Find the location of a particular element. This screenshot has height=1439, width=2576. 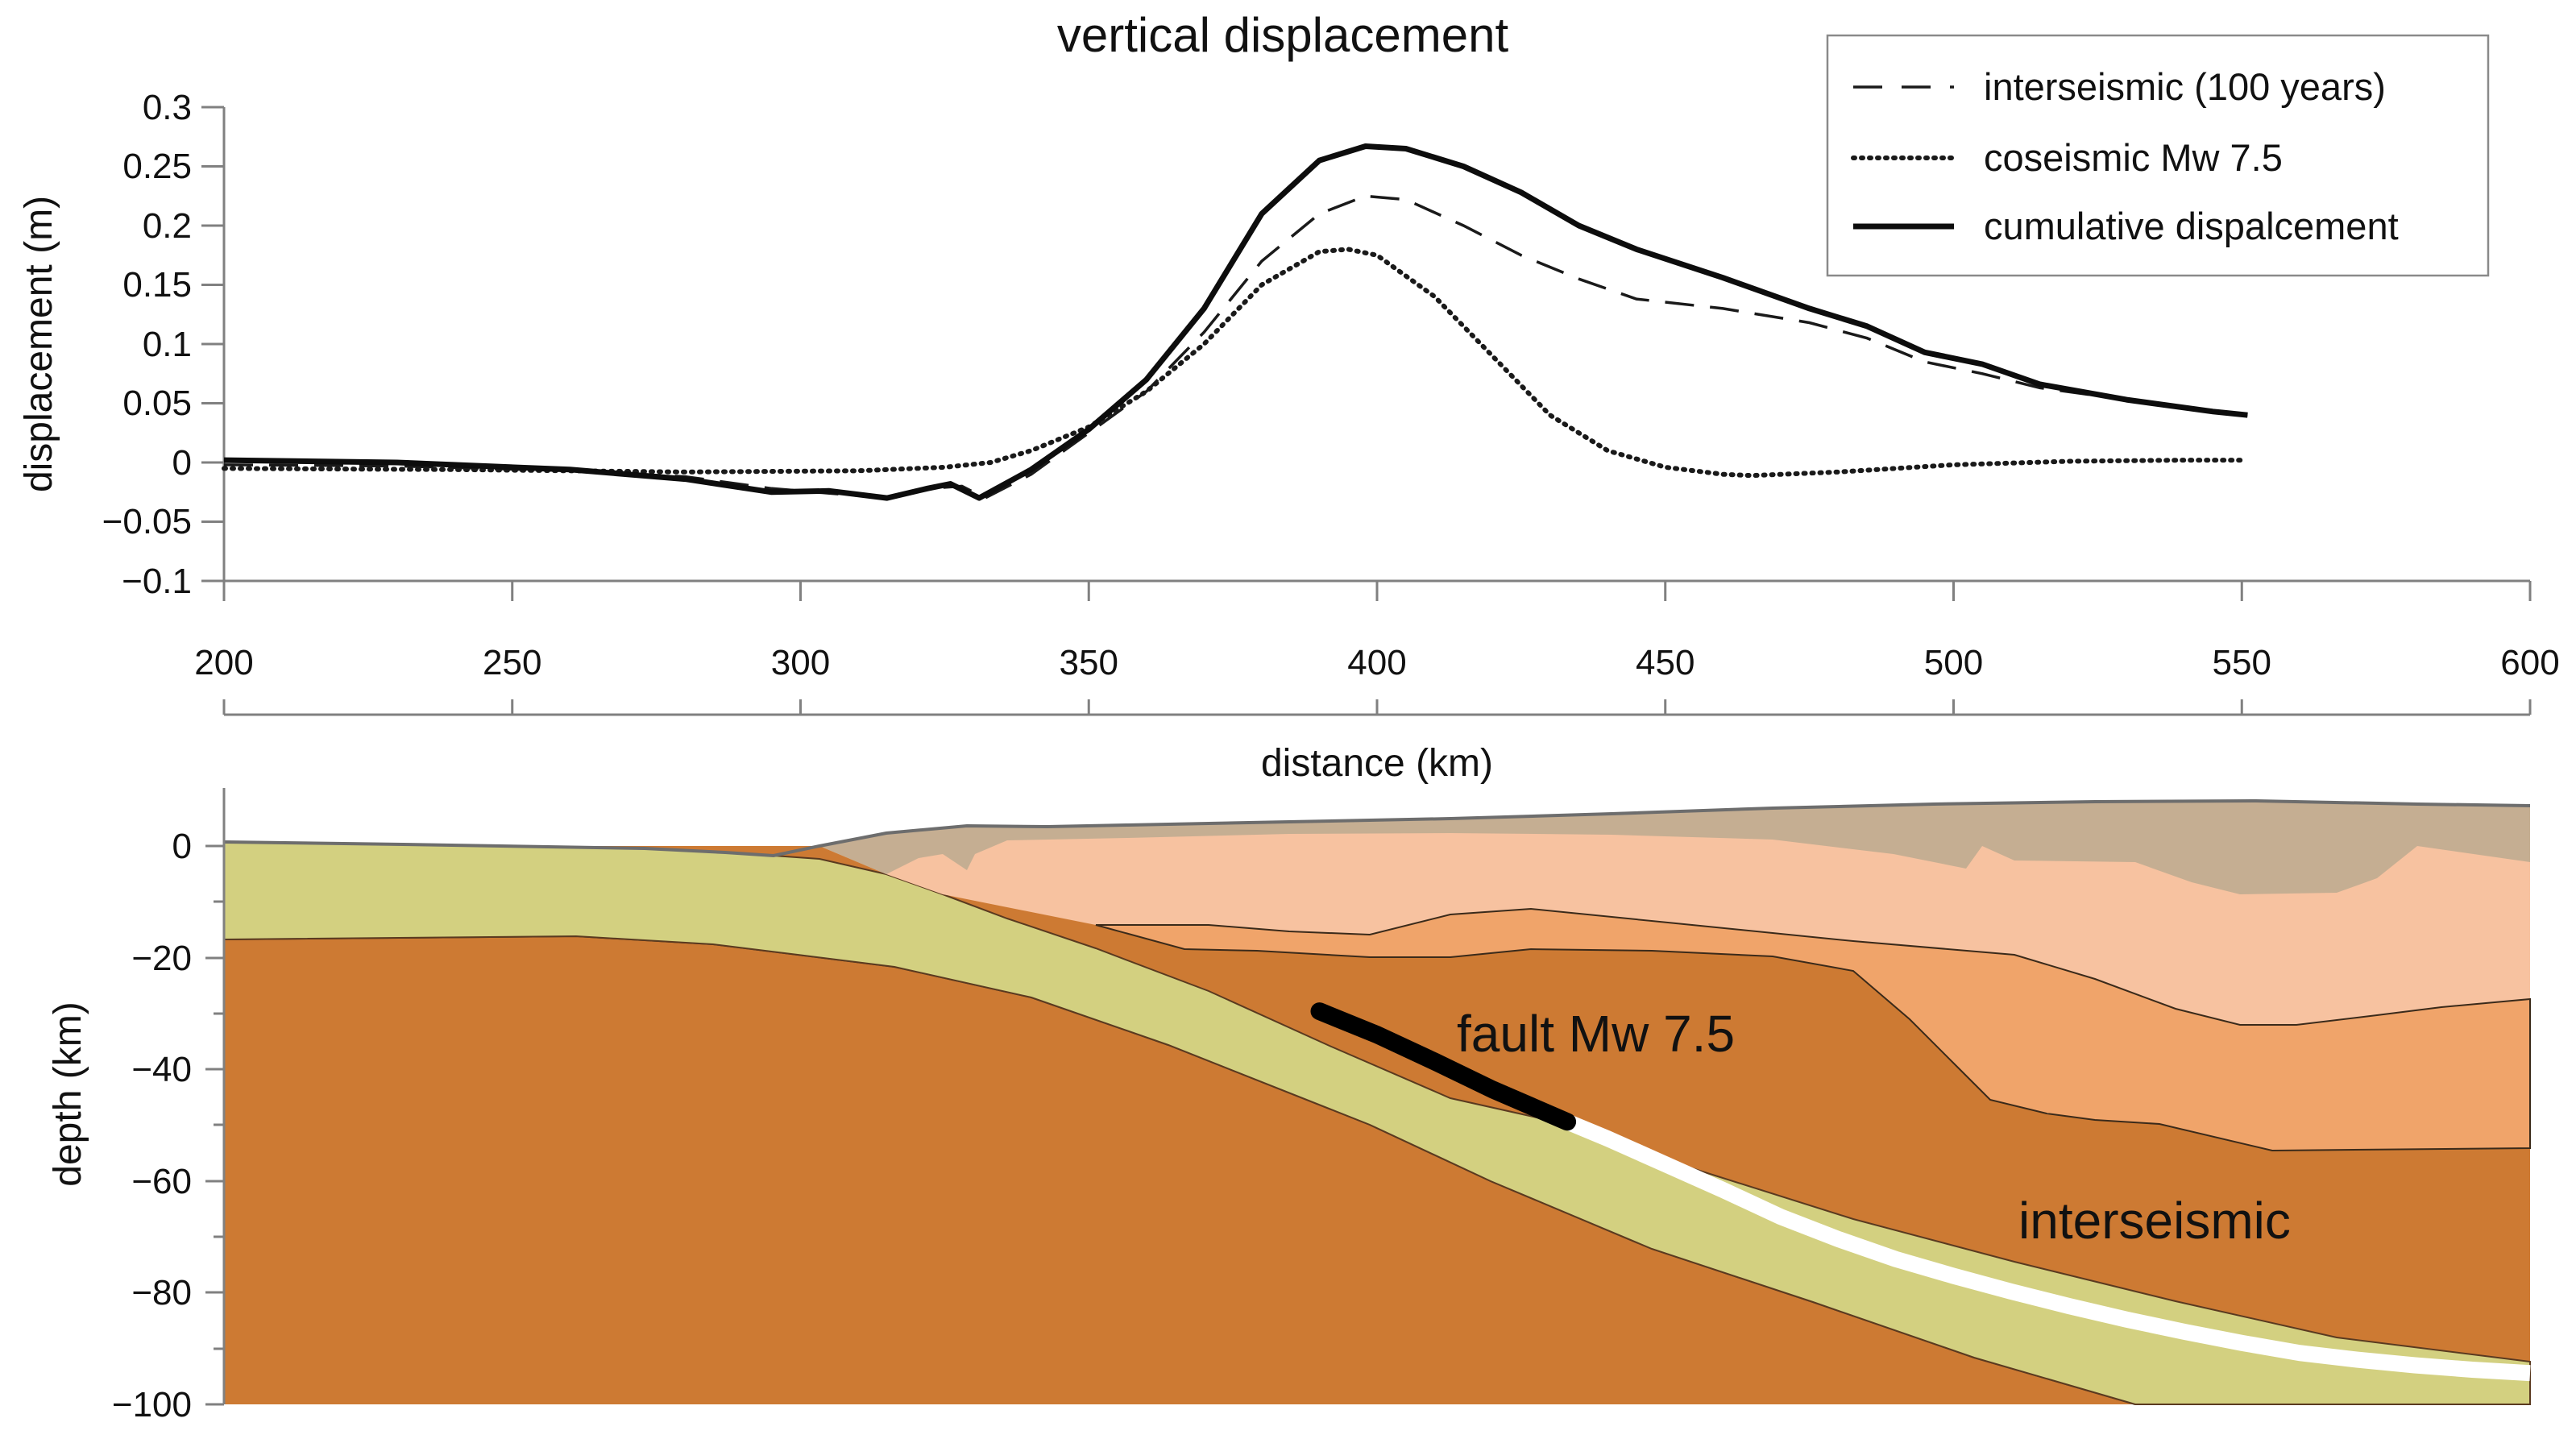

y-tick-label: 0.15 is located at coordinates (157, 285).